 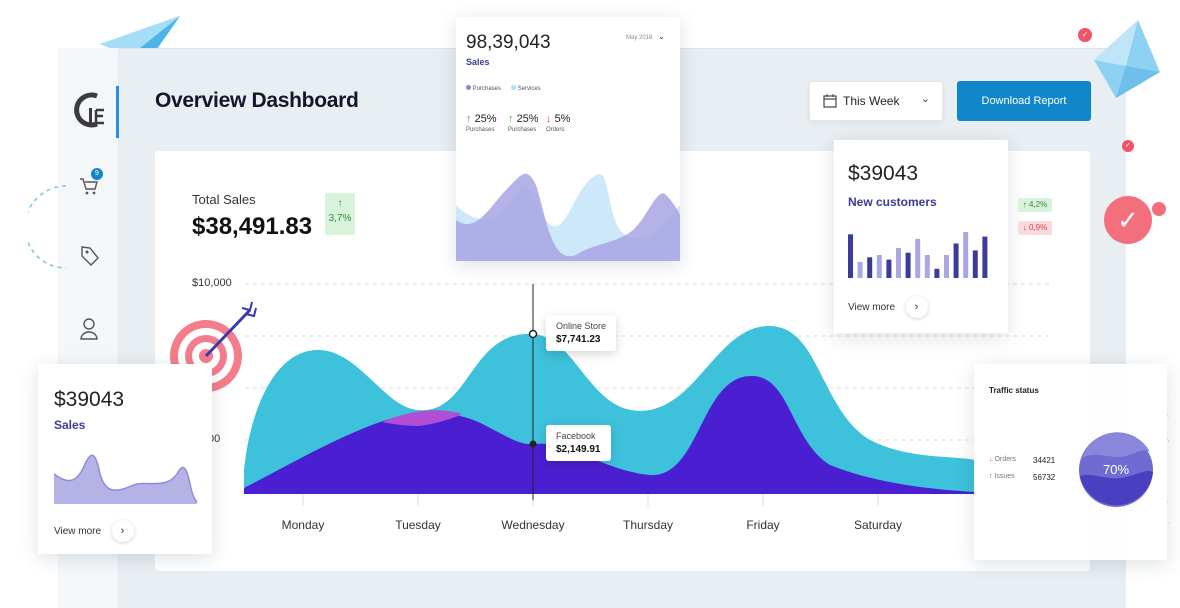 What do you see at coordinates (122, 531) in the screenshot?
I see `chevron-right-icon: ›` at bounding box center [122, 531].